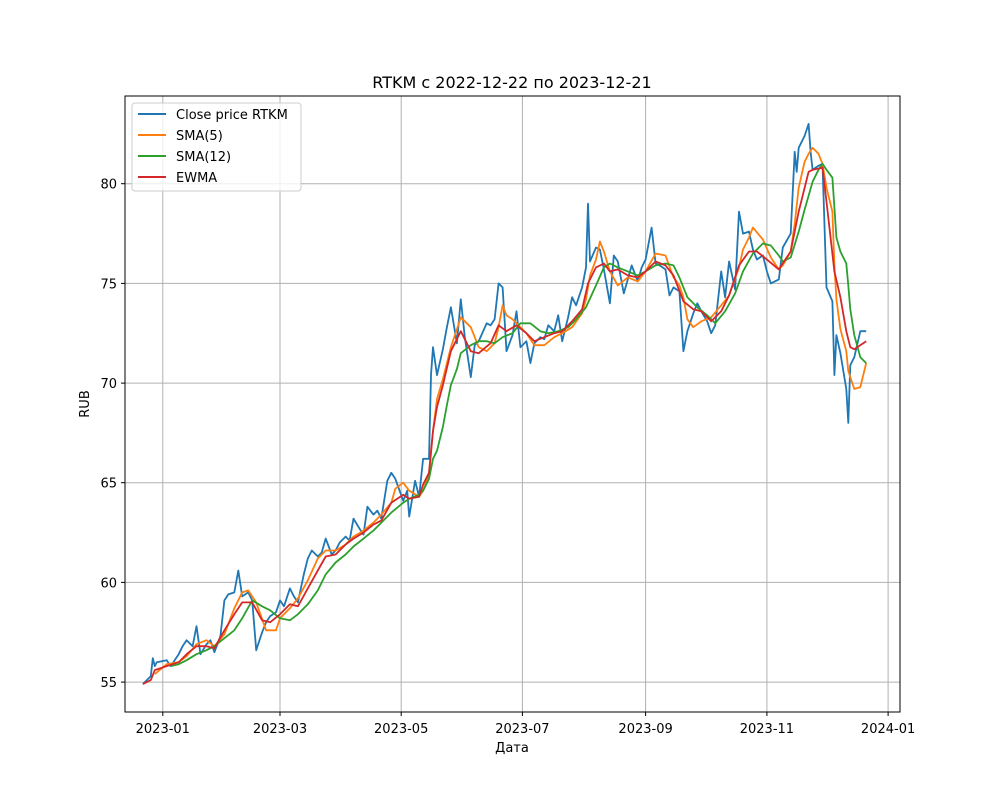 This screenshot has height=800, width=1000. What do you see at coordinates (196, 178) in the screenshot?
I see `legend-label: EWMA` at bounding box center [196, 178].